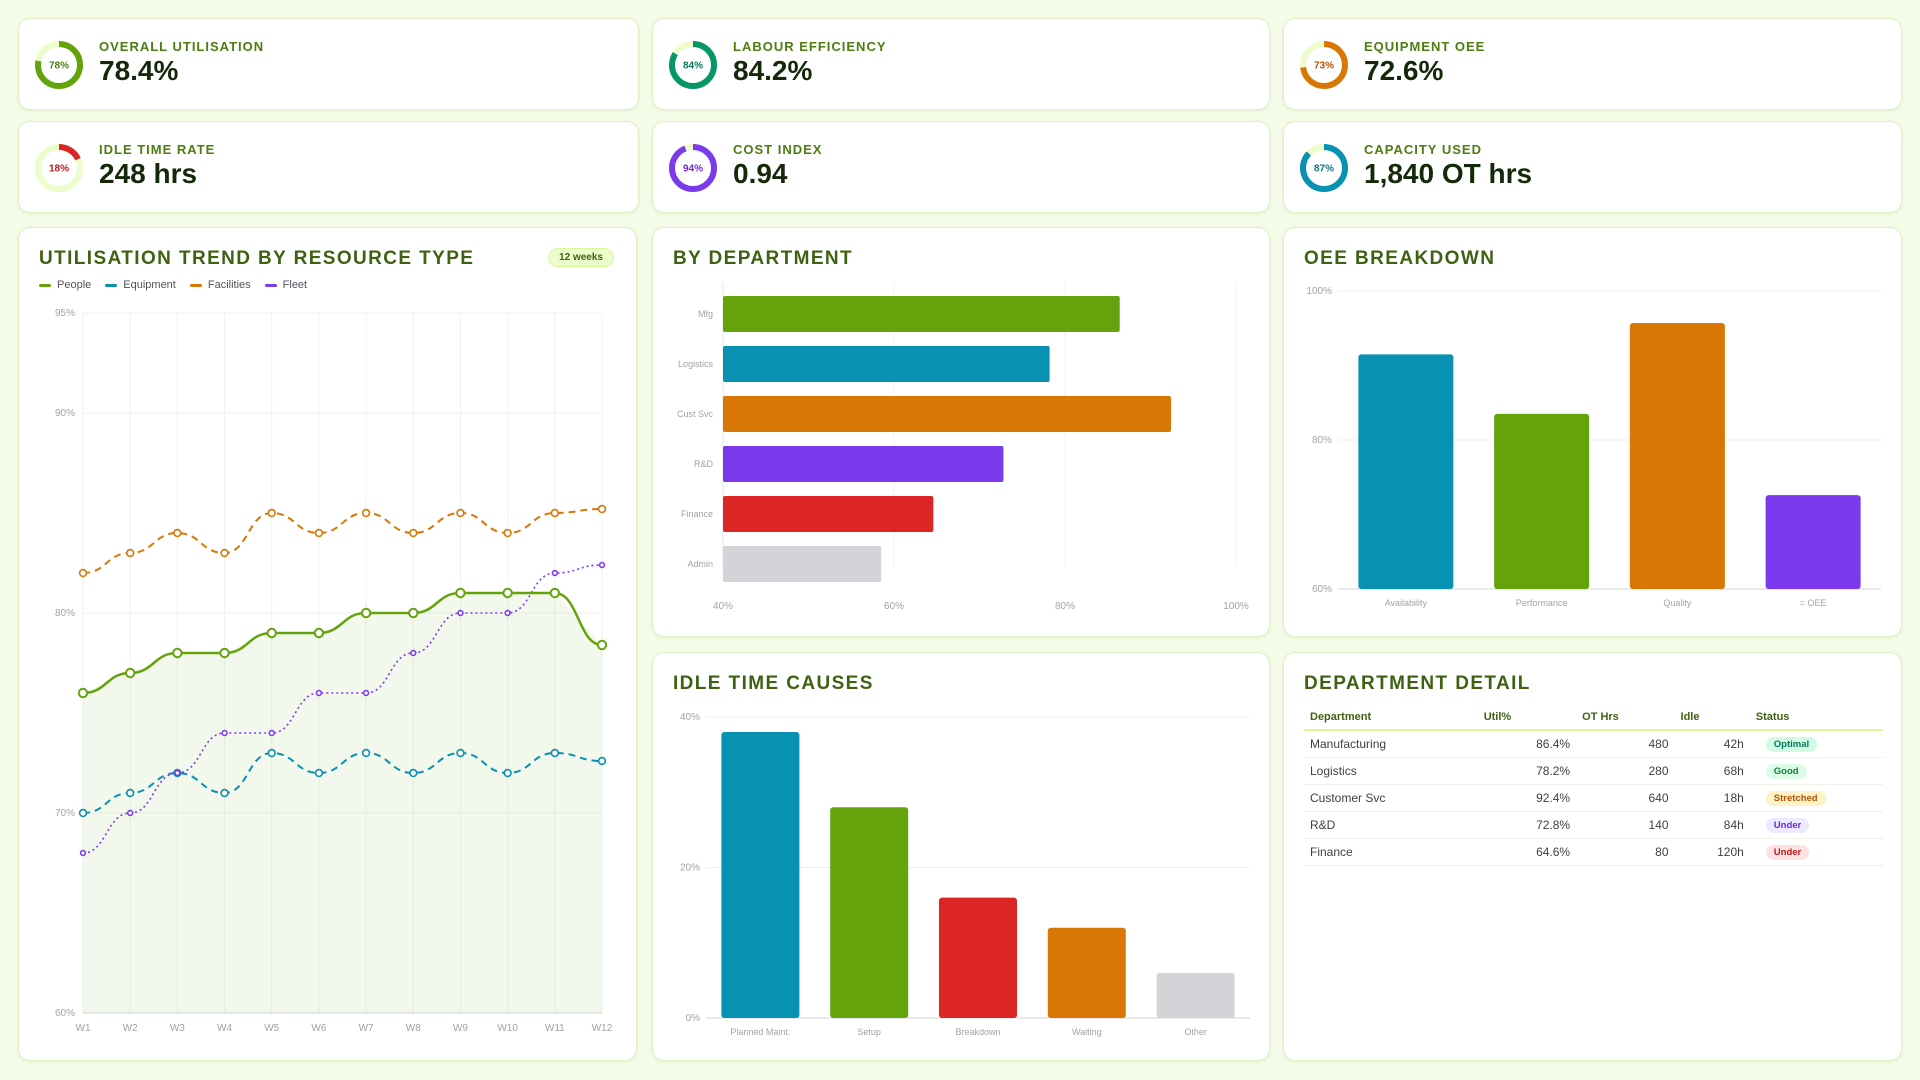 The height and width of the screenshot is (1080, 1920). I want to click on status-badge: Under, so click(1787, 852).